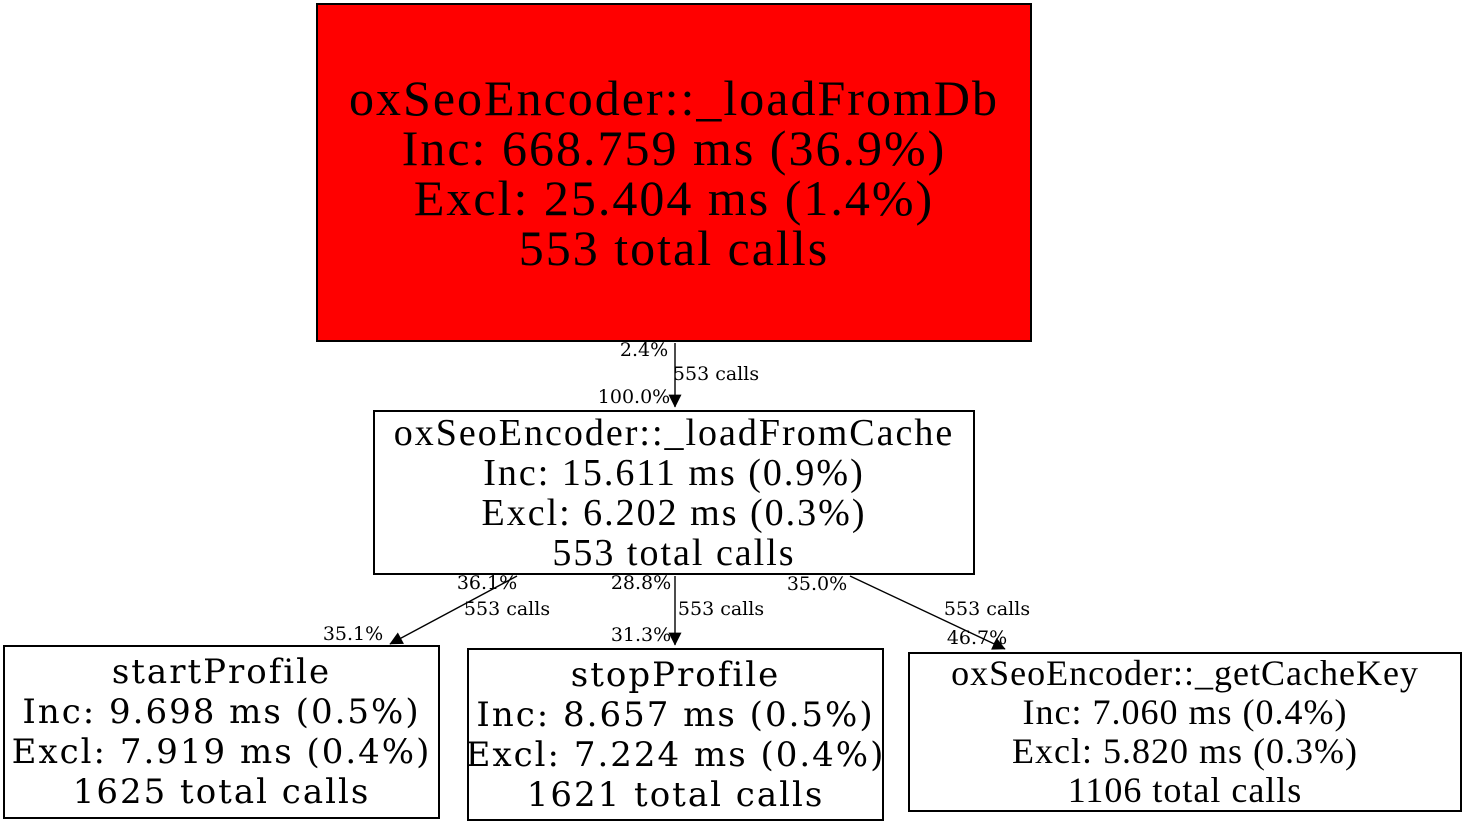 This screenshot has width=1468, height=827. What do you see at coordinates (353, 634) in the screenshot?
I see `edge-target-percent-label: 35.1%` at bounding box center [353, 634].